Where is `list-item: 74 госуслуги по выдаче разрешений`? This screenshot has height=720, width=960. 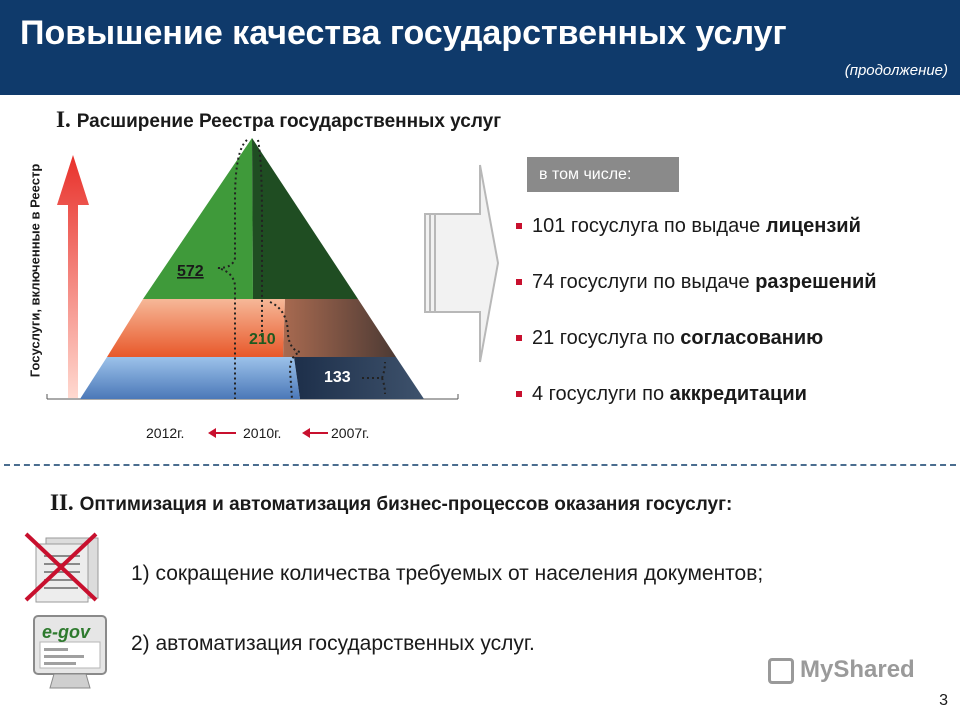 list-item: 74 госуслуги по выдаче разрешений is located at coordinates (696, 299).